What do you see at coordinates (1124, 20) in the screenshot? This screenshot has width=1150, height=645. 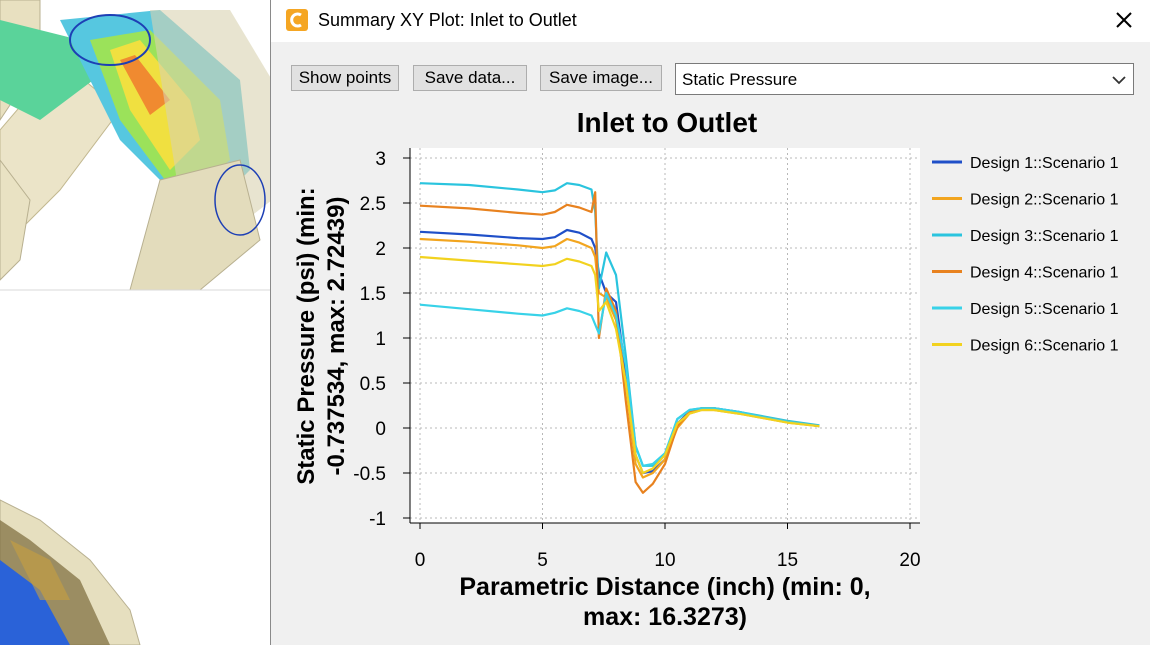 I see `close-icon` at bounding box center [1124, 20].